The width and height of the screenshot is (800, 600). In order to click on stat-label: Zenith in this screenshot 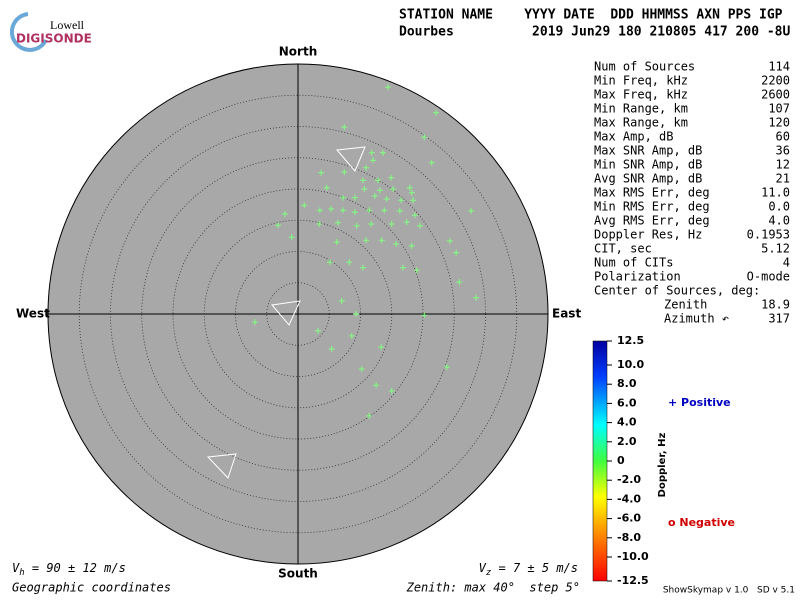, I will do `click(685, 305)`.